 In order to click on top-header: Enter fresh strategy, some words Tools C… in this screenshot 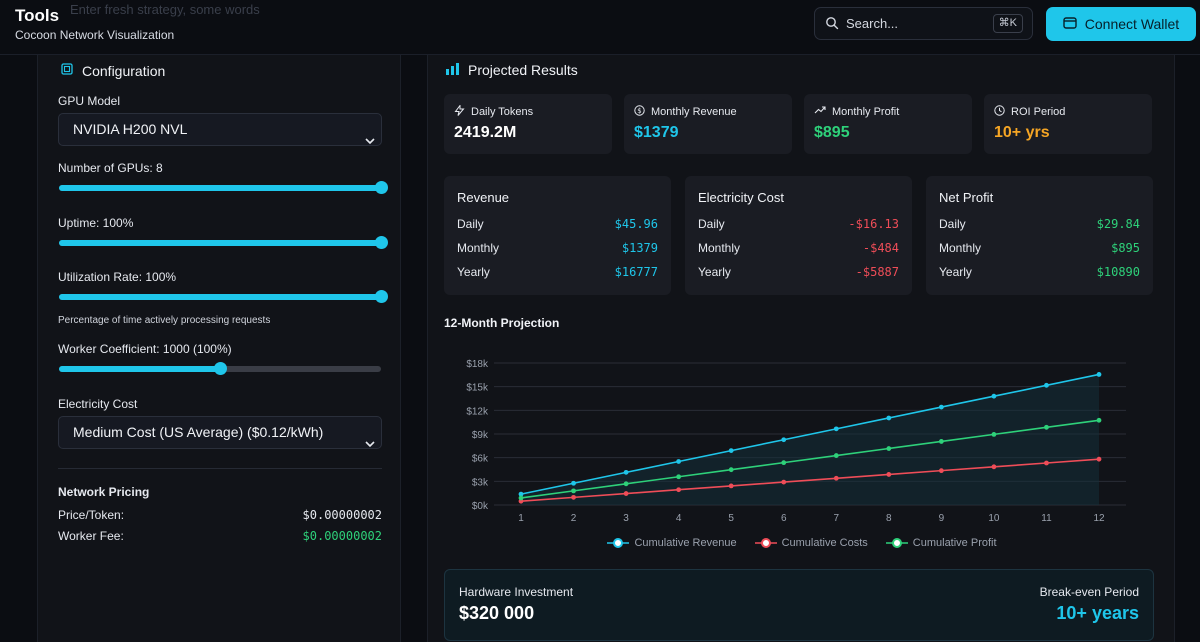, I will do `click(600, 27)`.